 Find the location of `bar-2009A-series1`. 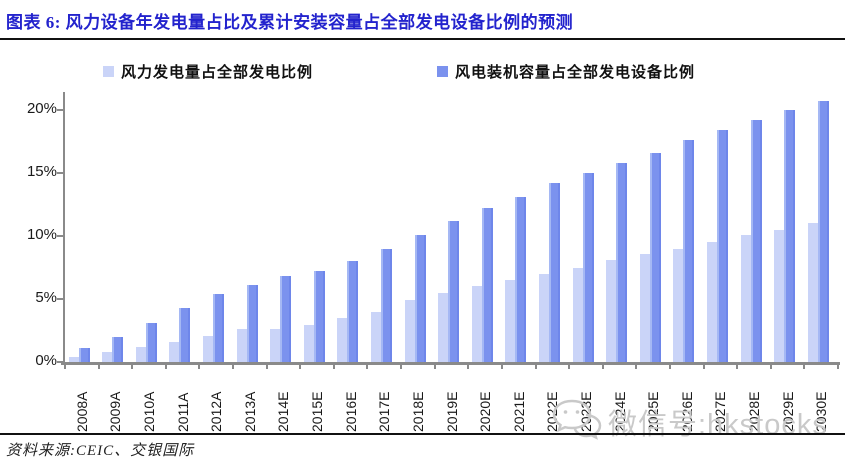

bar-2009A-series1 is located at coordinates (118, 349).